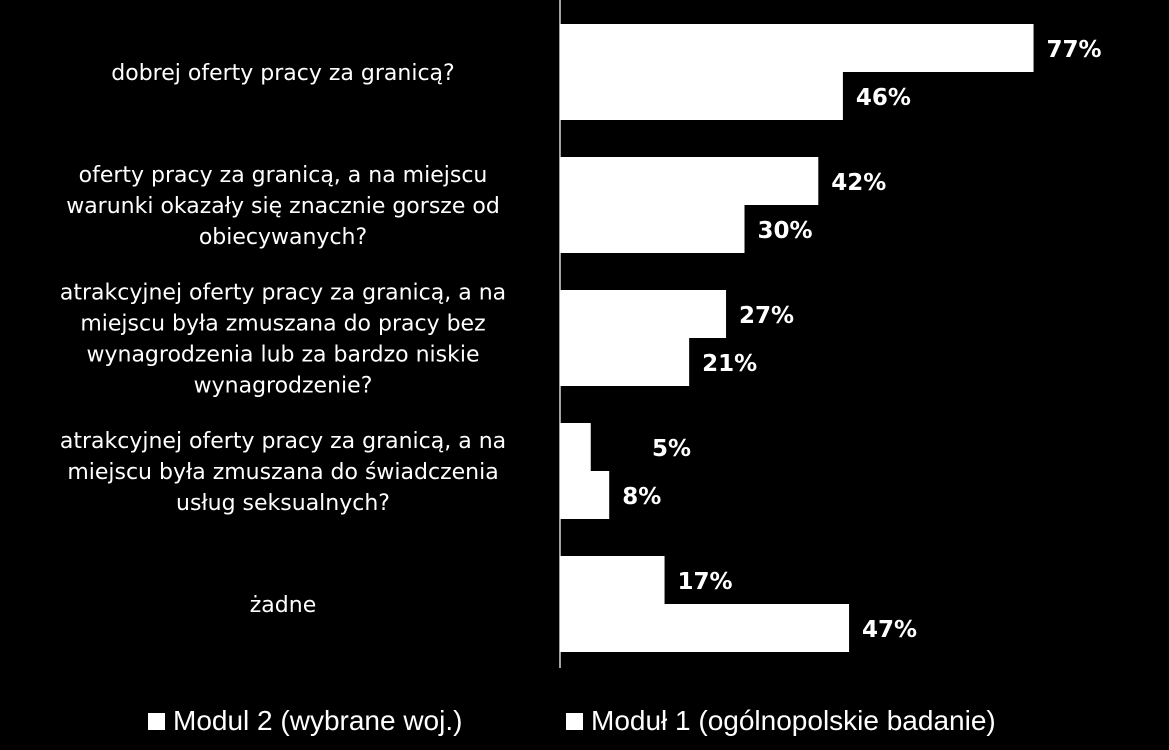 This screenshot has width=1169, height=750. What do you see at coordinates (766, 316) in the screenshot?
I see `data-label-series-1: 27%` at bounding box center [766, 316].